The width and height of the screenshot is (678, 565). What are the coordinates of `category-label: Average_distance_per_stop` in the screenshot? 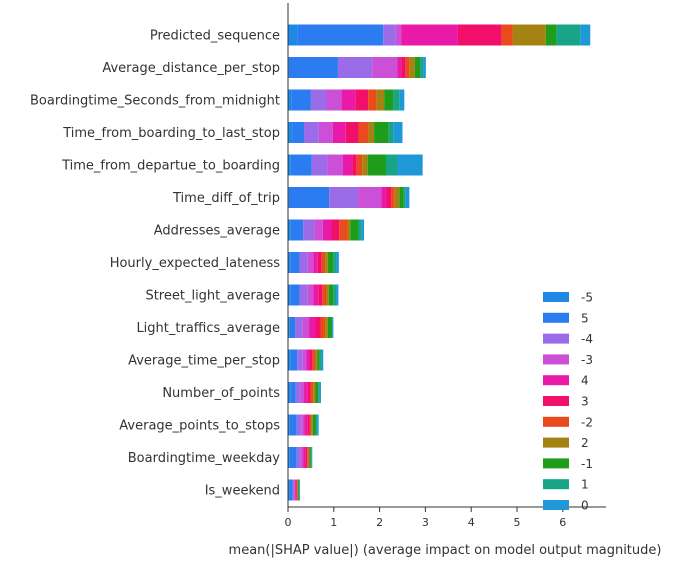 It's located at (191, 68).